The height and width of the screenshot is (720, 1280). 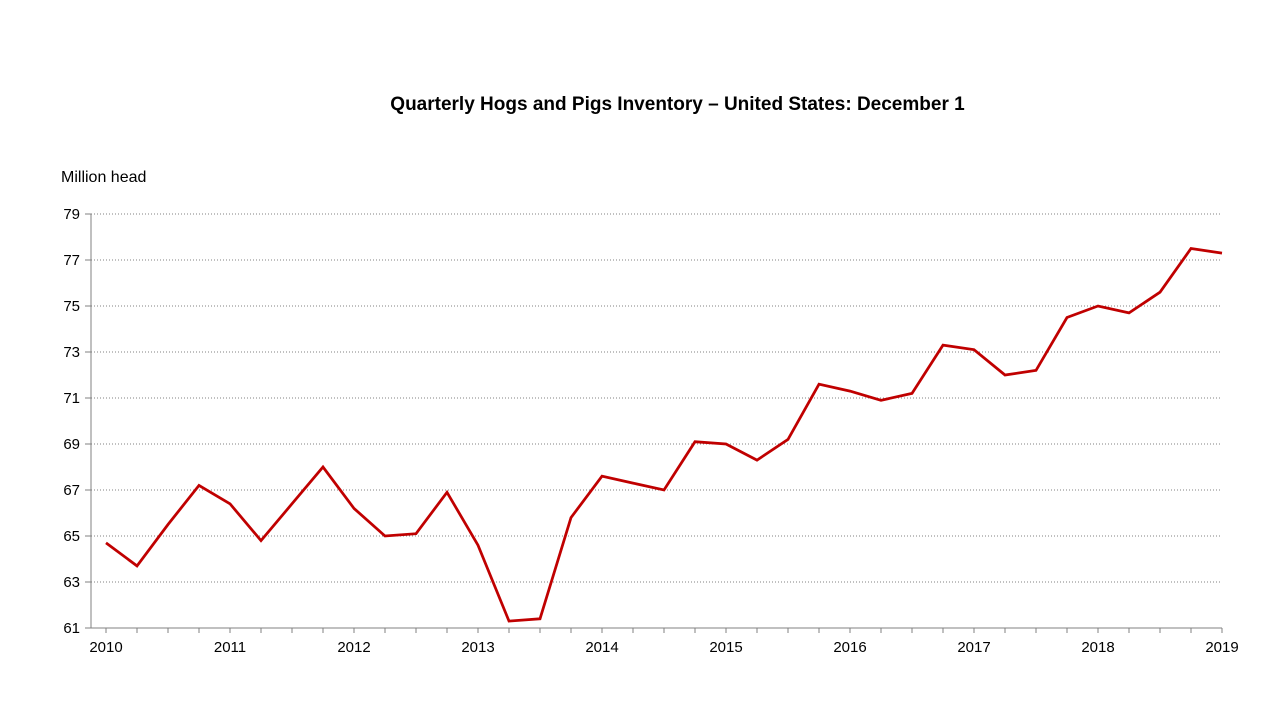 I want to click on x-tick-label: 2016, so click(x=849, y=647).